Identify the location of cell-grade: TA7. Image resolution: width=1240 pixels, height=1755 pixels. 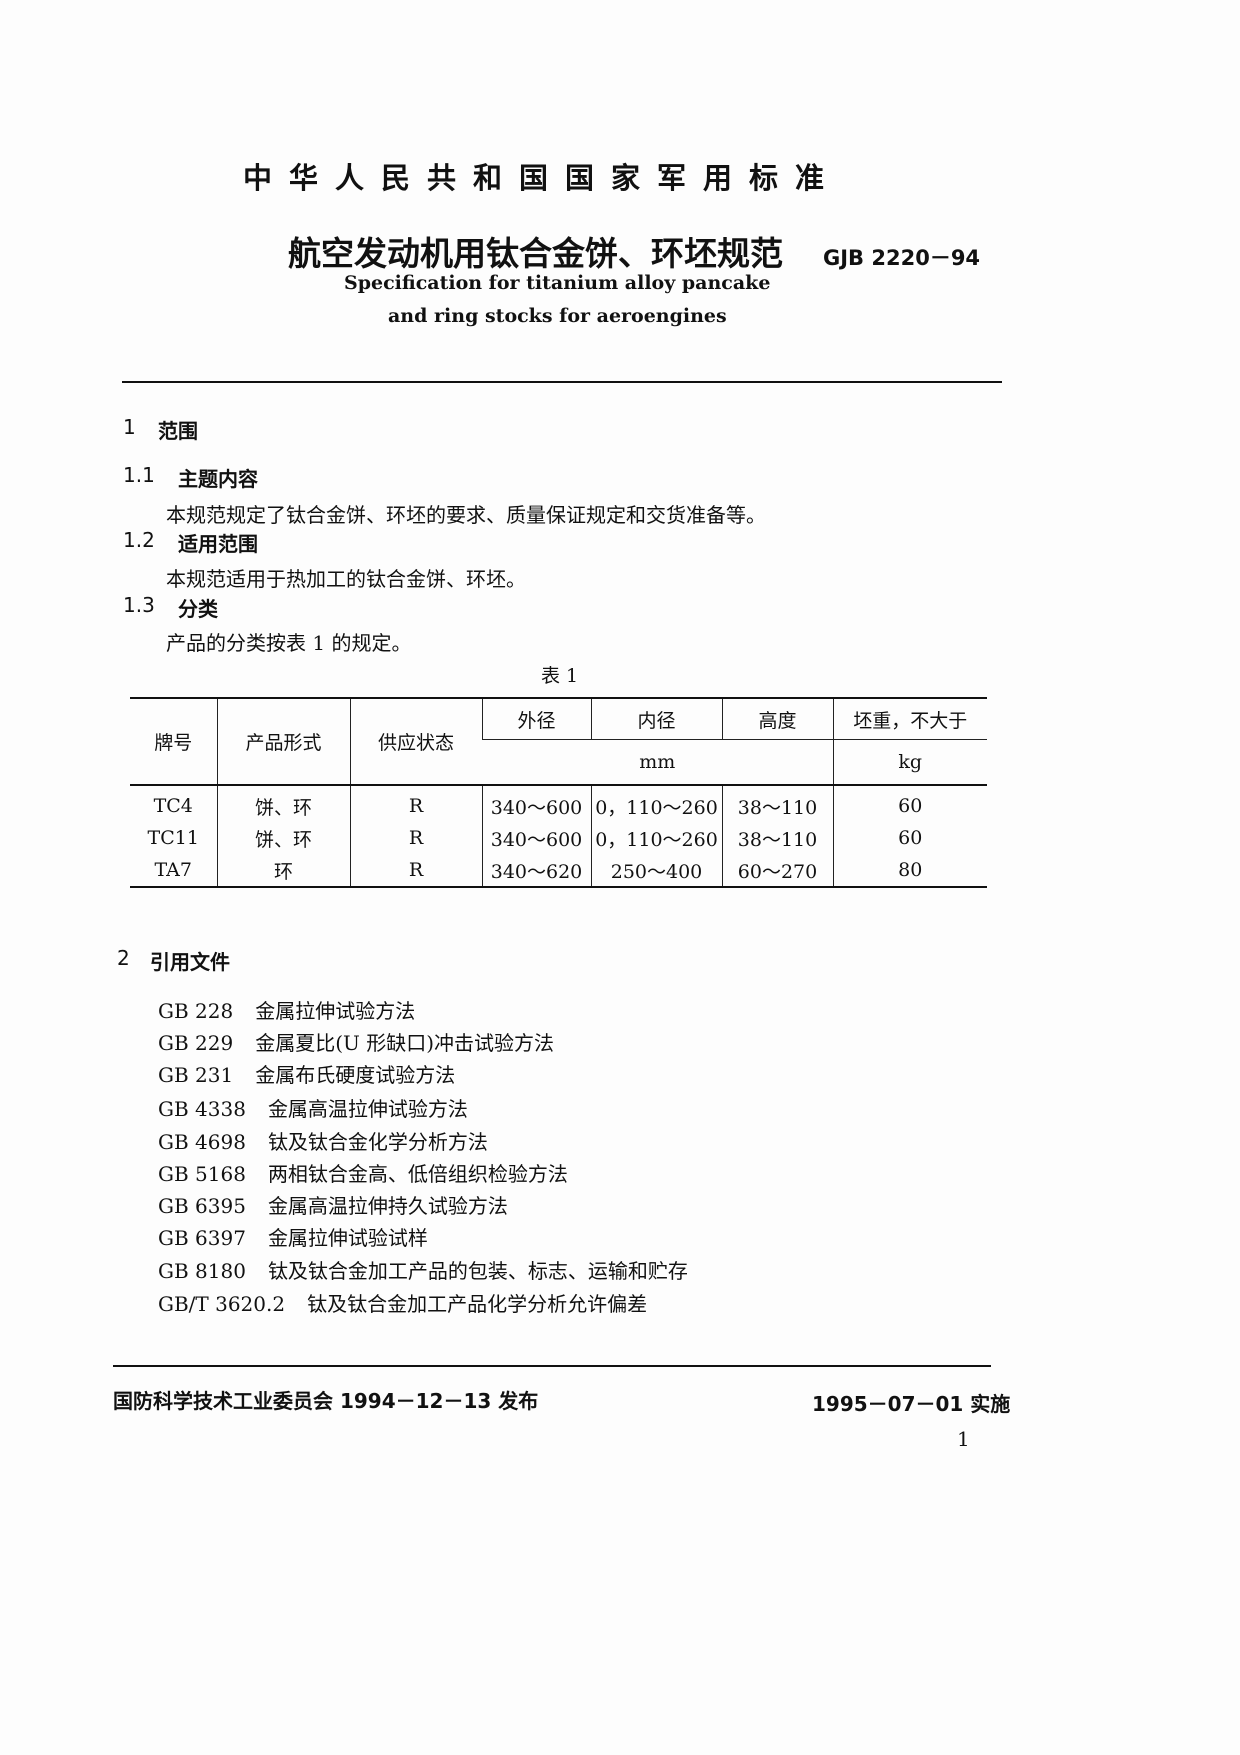
(173, 871).